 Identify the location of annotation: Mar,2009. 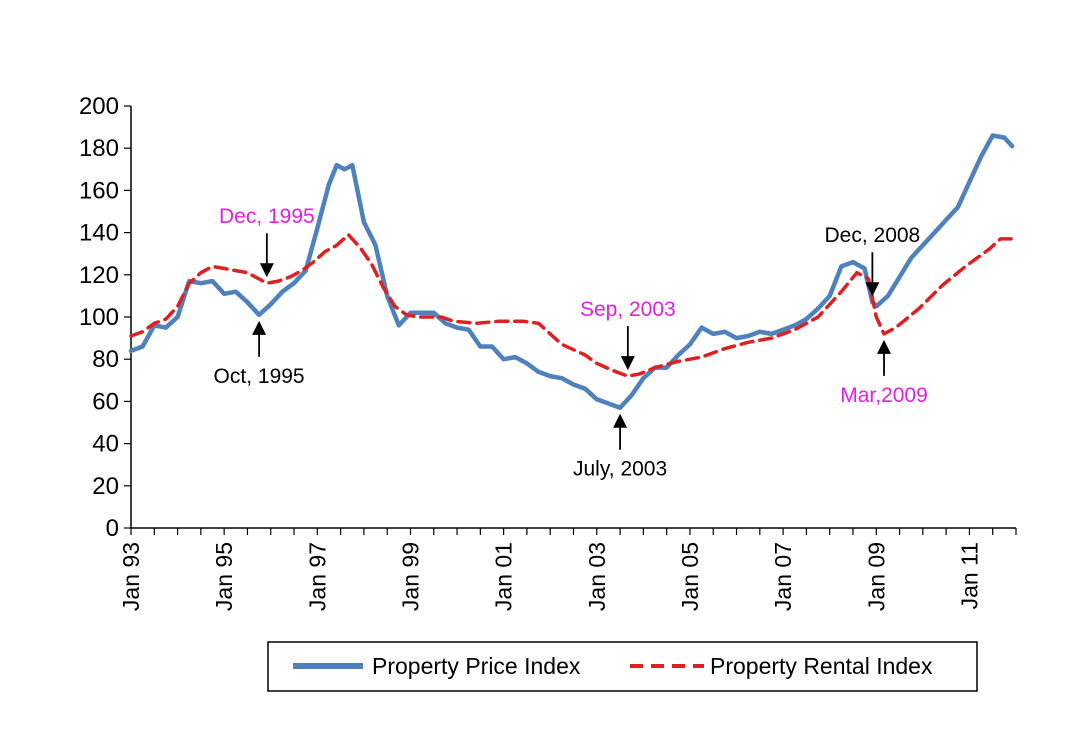
(884, 373).